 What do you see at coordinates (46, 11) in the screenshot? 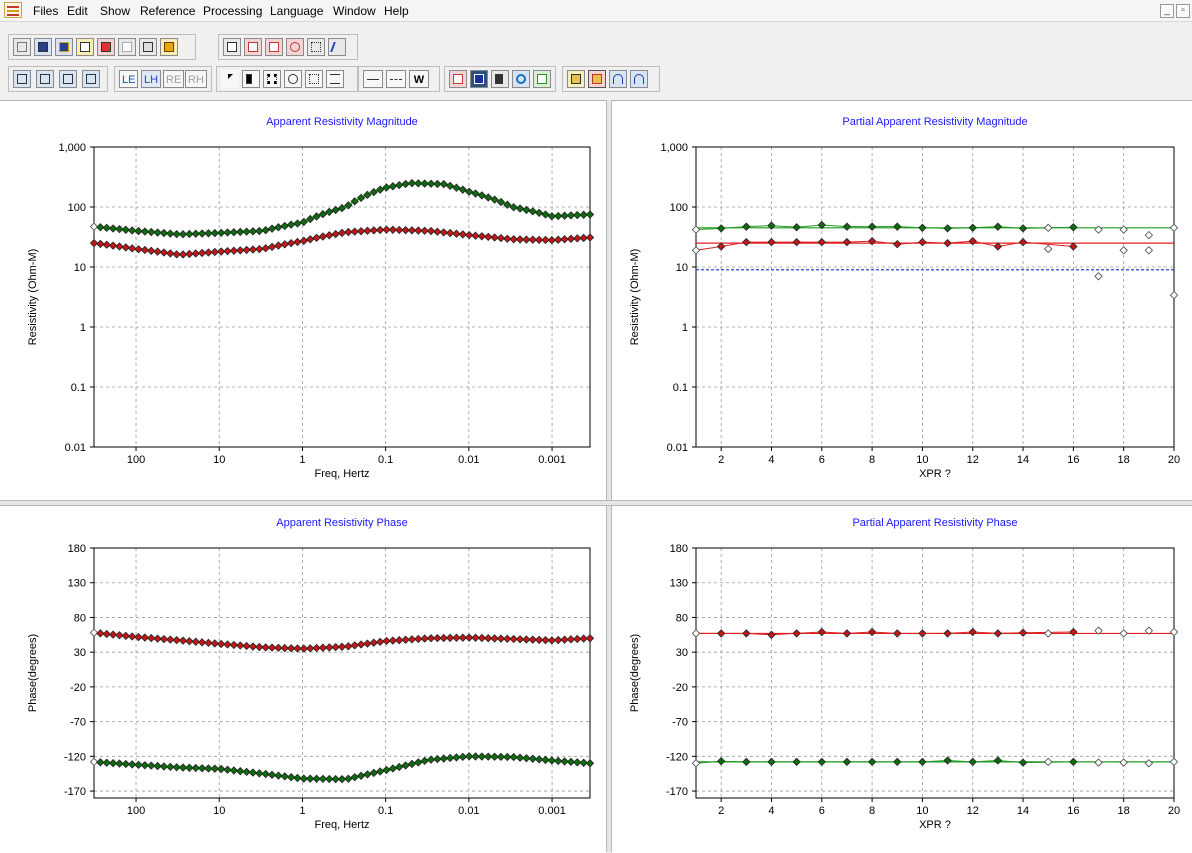
I see `menu-files: Files` at bounding box center [46, 11].